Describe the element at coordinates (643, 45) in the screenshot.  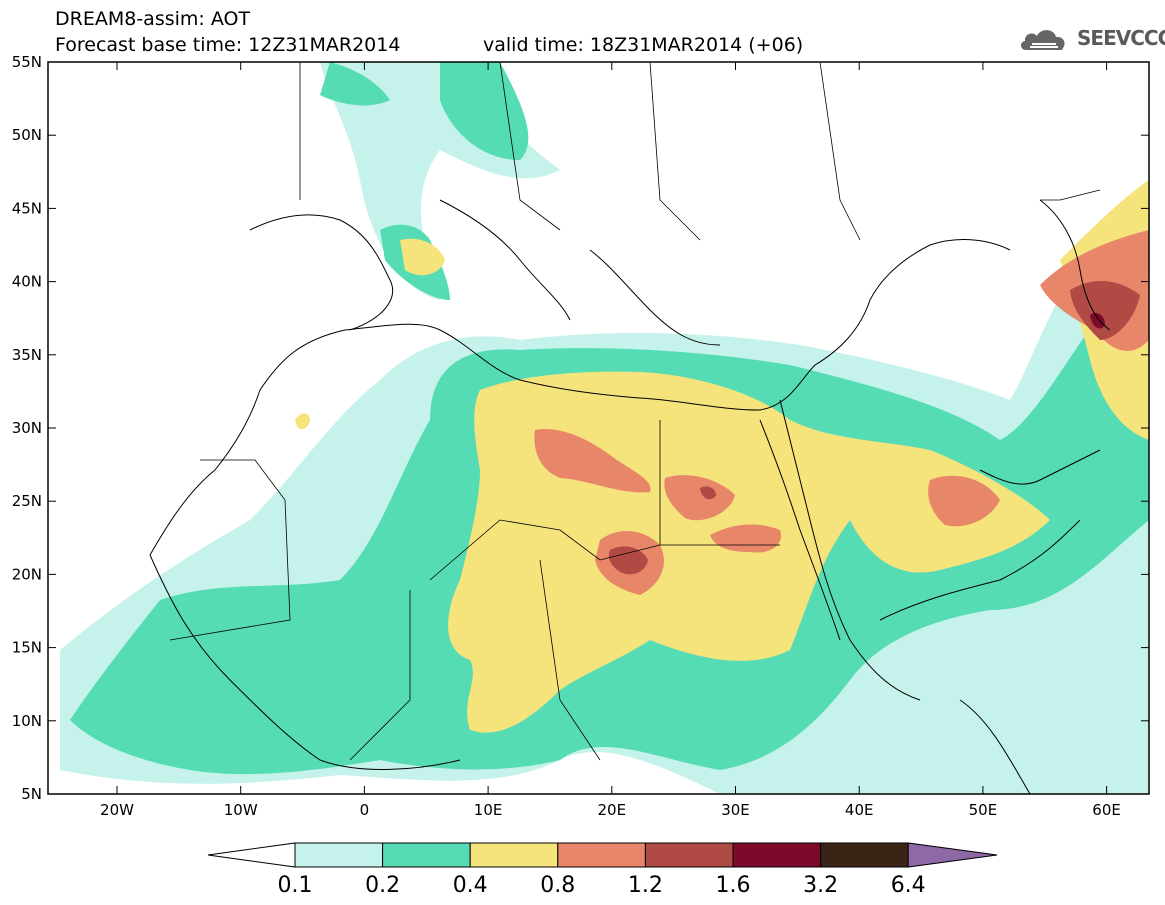
I see `valid-time-label: valid time: 18Z31MAR2014 (+06)` at that location.